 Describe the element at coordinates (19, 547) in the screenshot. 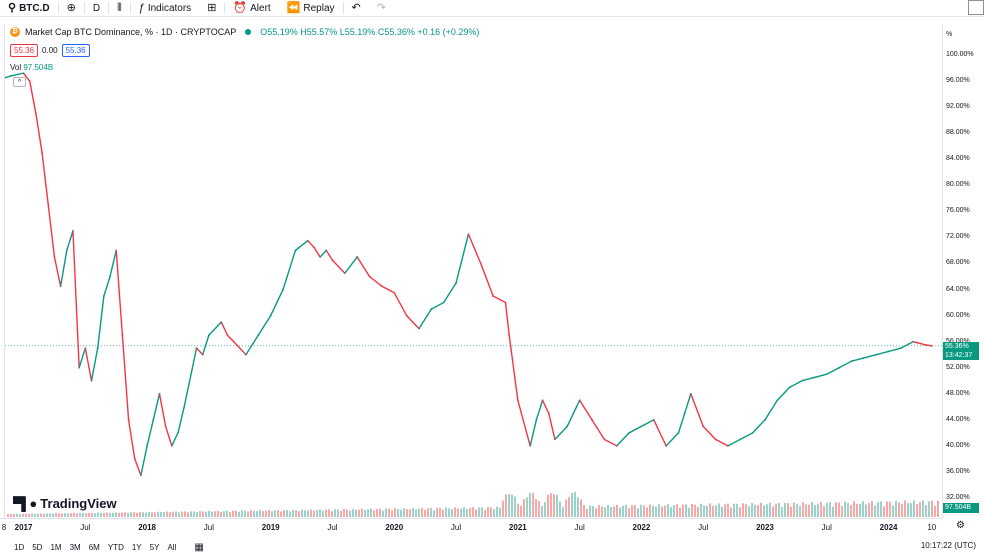

I see `range-button-1d: 1D` at that location.